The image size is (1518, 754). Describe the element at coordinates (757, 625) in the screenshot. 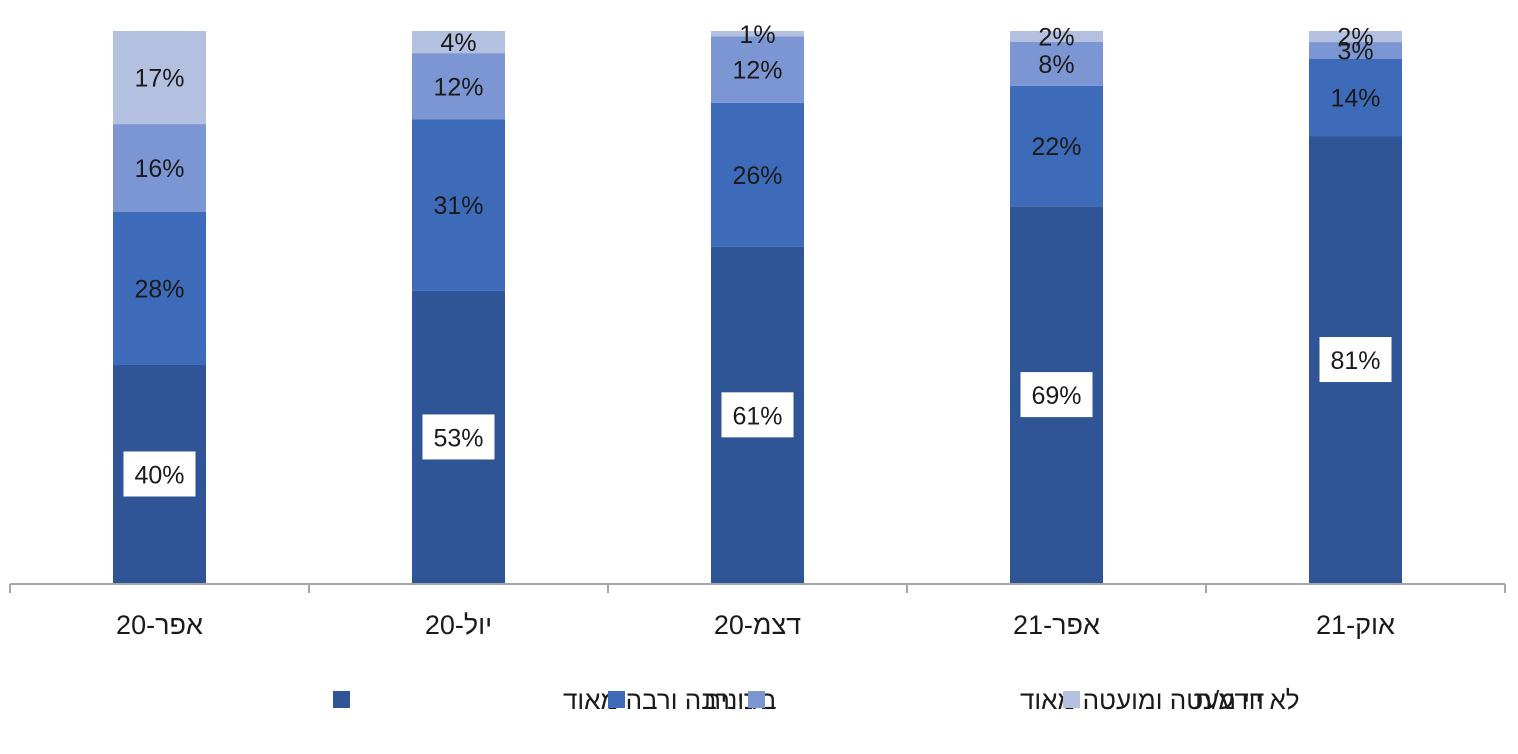

I see `x-tick-label: דצמ-20` at that location.